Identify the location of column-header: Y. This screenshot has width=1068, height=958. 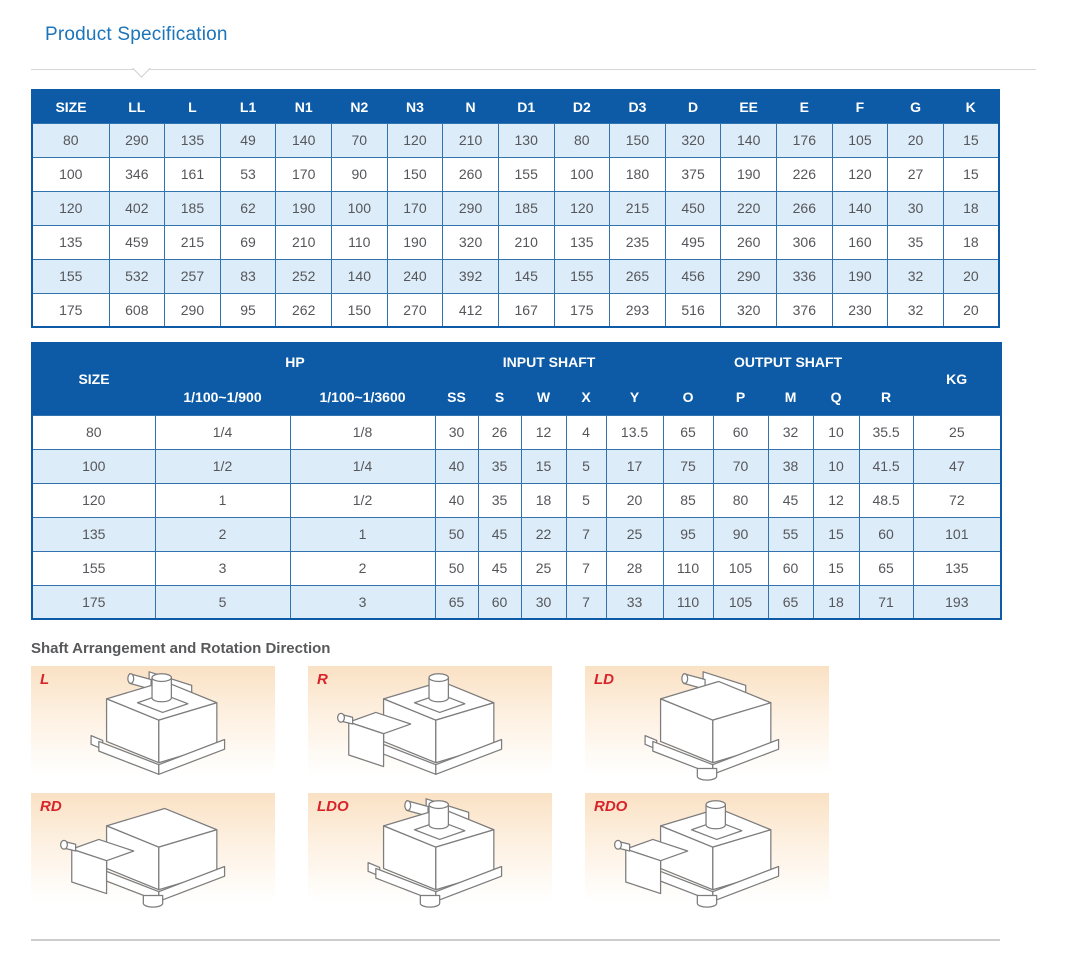
(635, 397).